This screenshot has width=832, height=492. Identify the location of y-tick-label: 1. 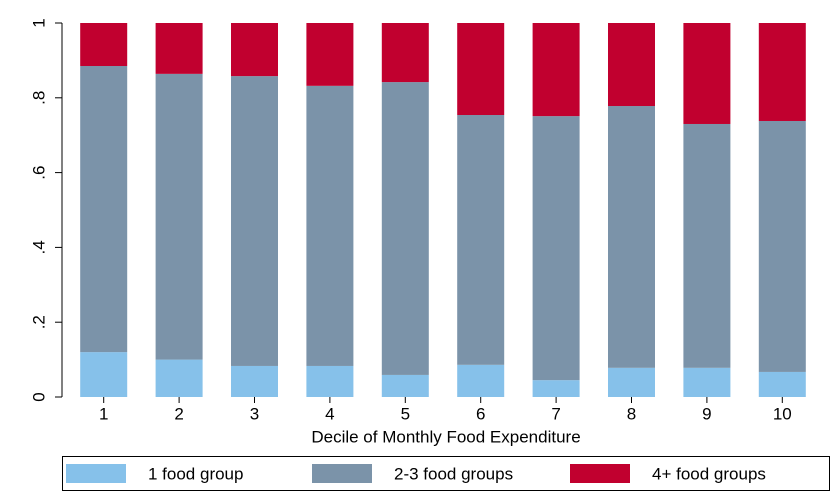
(38, 22).